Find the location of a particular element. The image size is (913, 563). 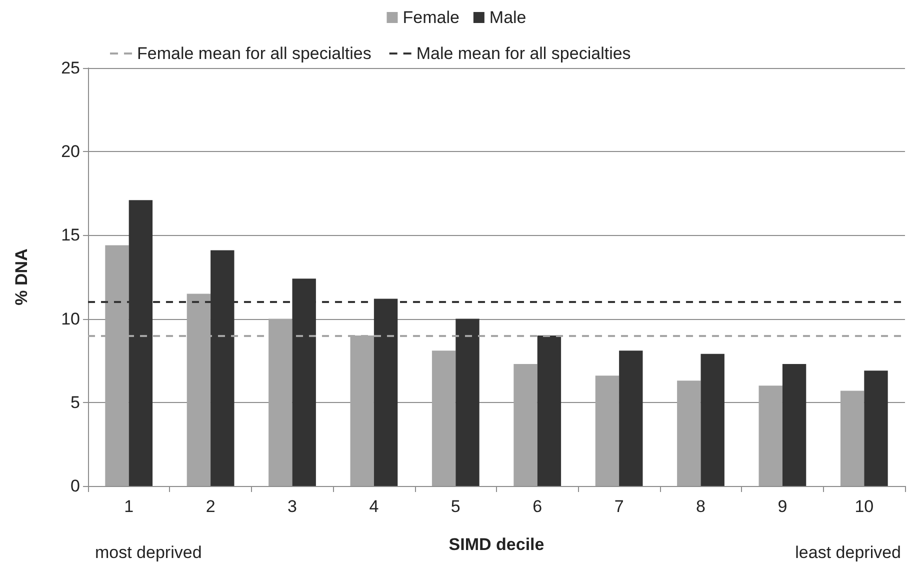

x-tick-label: 1 is located at coordinates (129, 506).